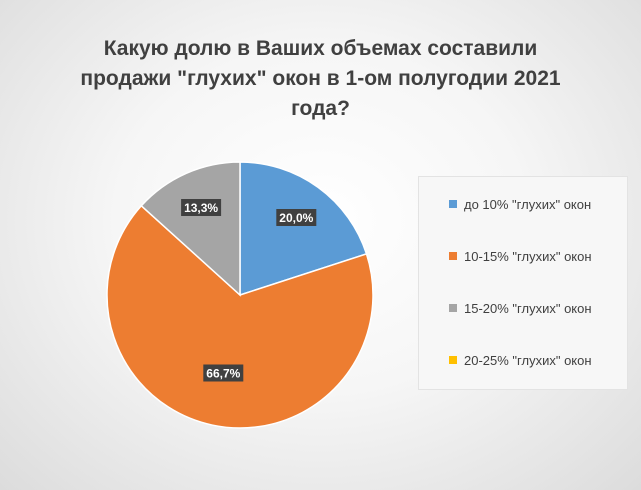 This screenshot has width=641, height=490. I want to click on data-label: 13,3%, so click(201, 207).